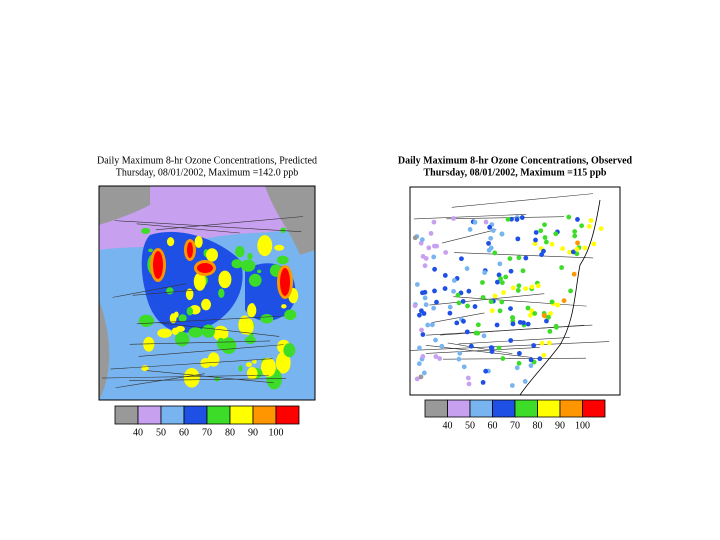 This screenshot has height=540, width=720. I want to click on legend-label: 100, so click(582, 425).